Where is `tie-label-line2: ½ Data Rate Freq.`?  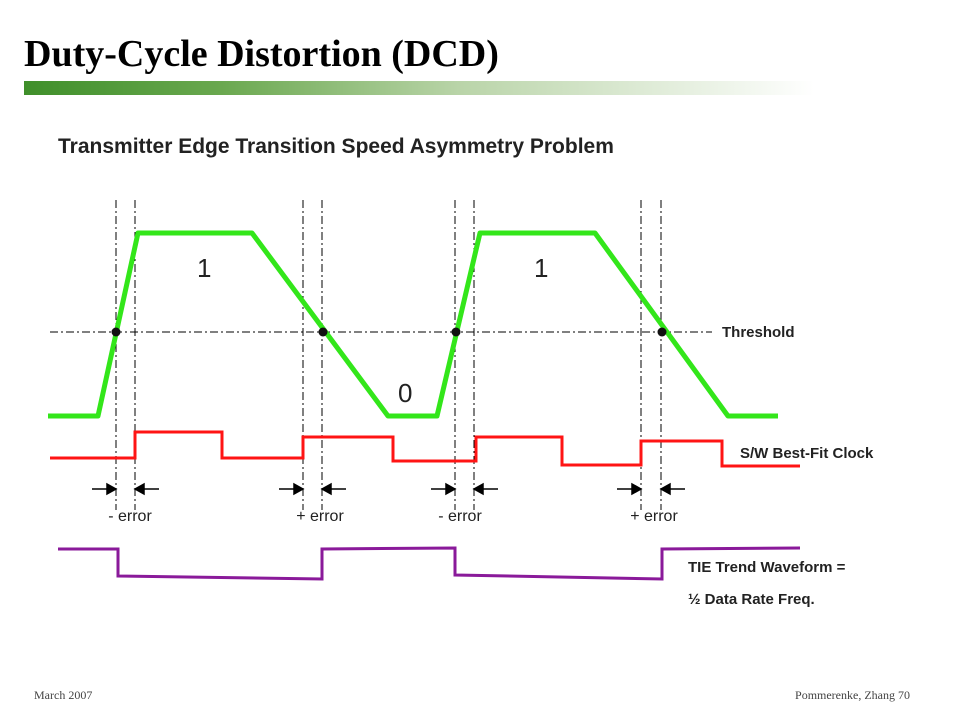
tie-label-line2: ½ Data Rate Freq. is located at coordinates (751, 599).